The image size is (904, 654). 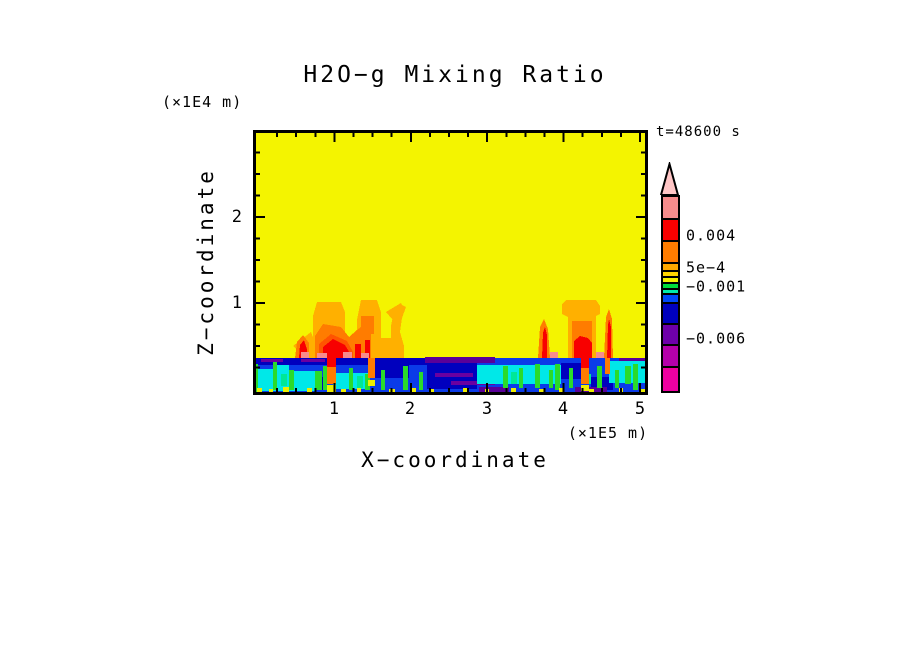 I want to click on colorbar-segment-salmon, so click(x=670, y=208).